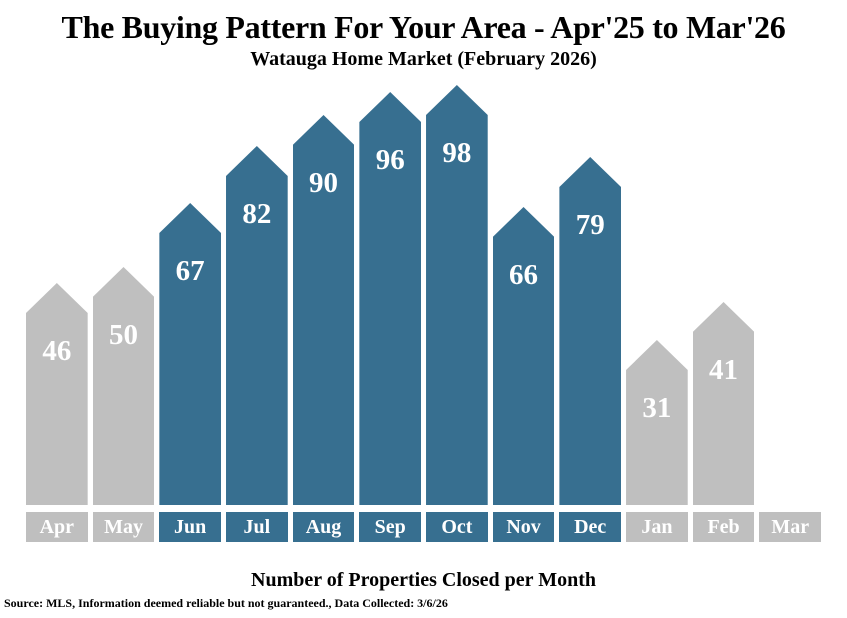  What do you see at coordinates (390, 160) in the screenshot?
I see `bar-value-label-sep: 96` at bounding box center [390, 160].